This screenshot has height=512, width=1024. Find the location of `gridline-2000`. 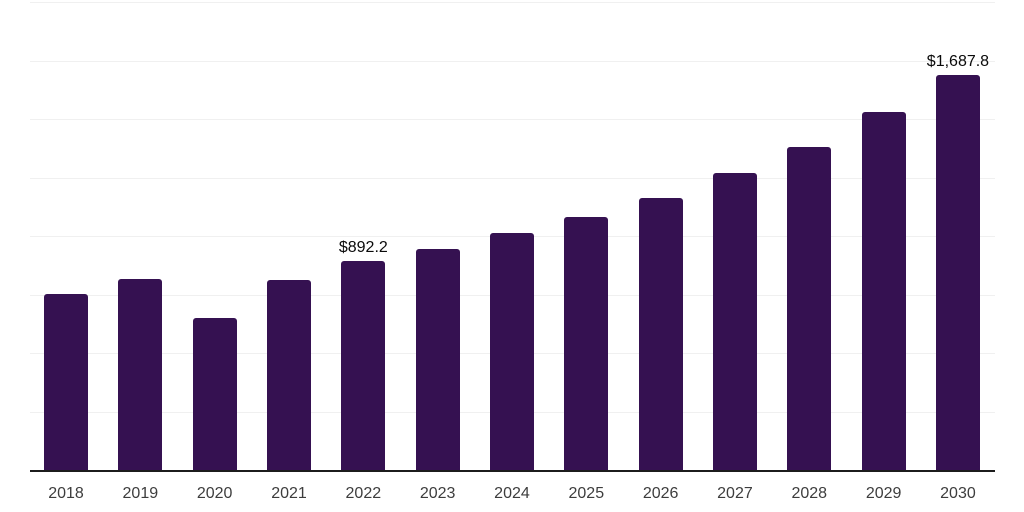

gridline-2000 is located at coordinates (512, 2).